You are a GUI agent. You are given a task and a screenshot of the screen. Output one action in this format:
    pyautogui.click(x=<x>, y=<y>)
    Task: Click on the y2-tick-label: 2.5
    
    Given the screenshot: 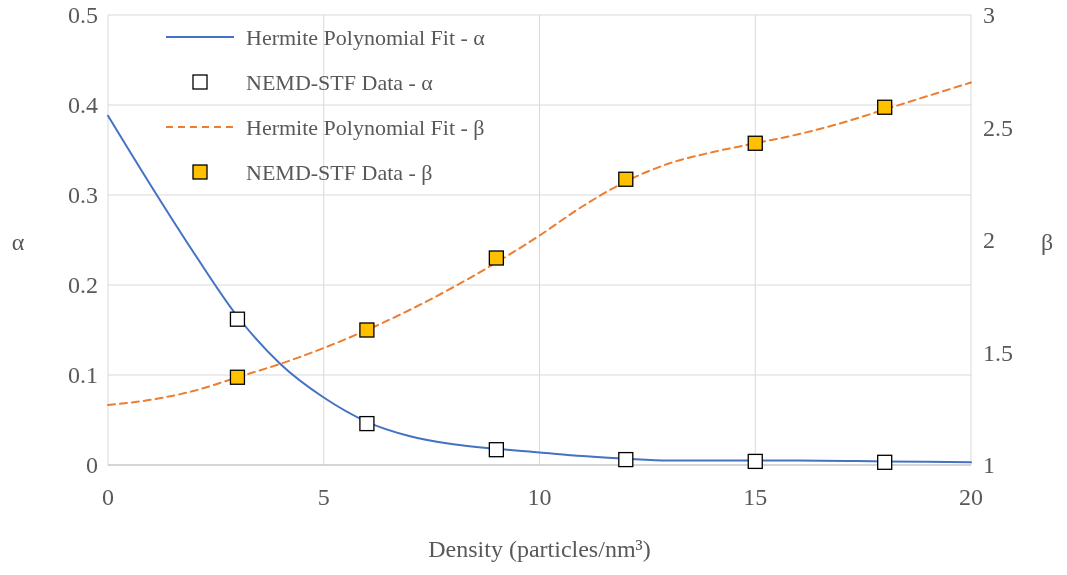 What is the action you would take?
    pyautogui.click(x=998, y=127)
    